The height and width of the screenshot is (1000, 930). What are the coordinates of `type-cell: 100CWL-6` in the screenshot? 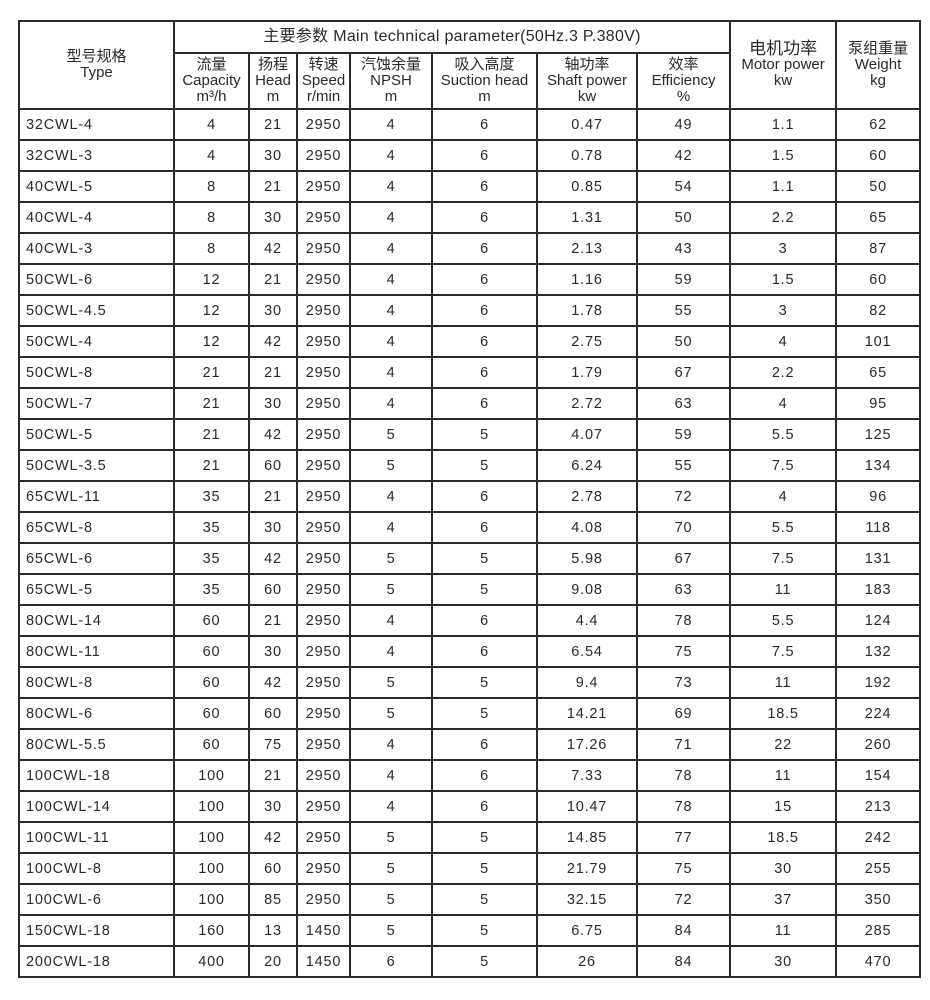 It's located at (96, 899).